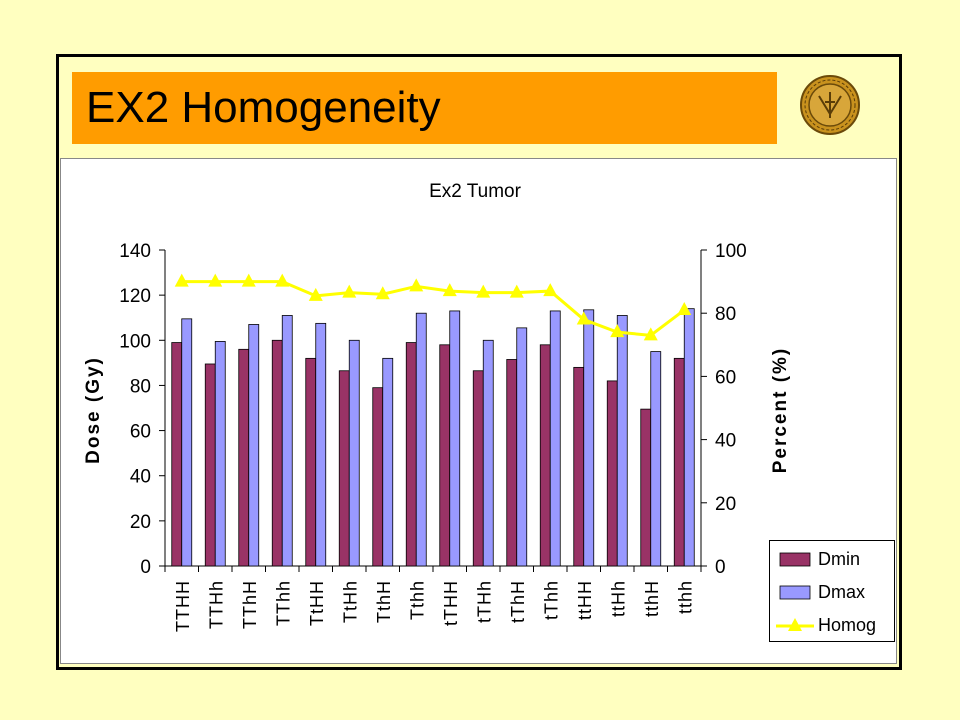  Describe the element at coordinates (585, 600) in the screenshot. I see `x-tick-label: ttHH` at that location.